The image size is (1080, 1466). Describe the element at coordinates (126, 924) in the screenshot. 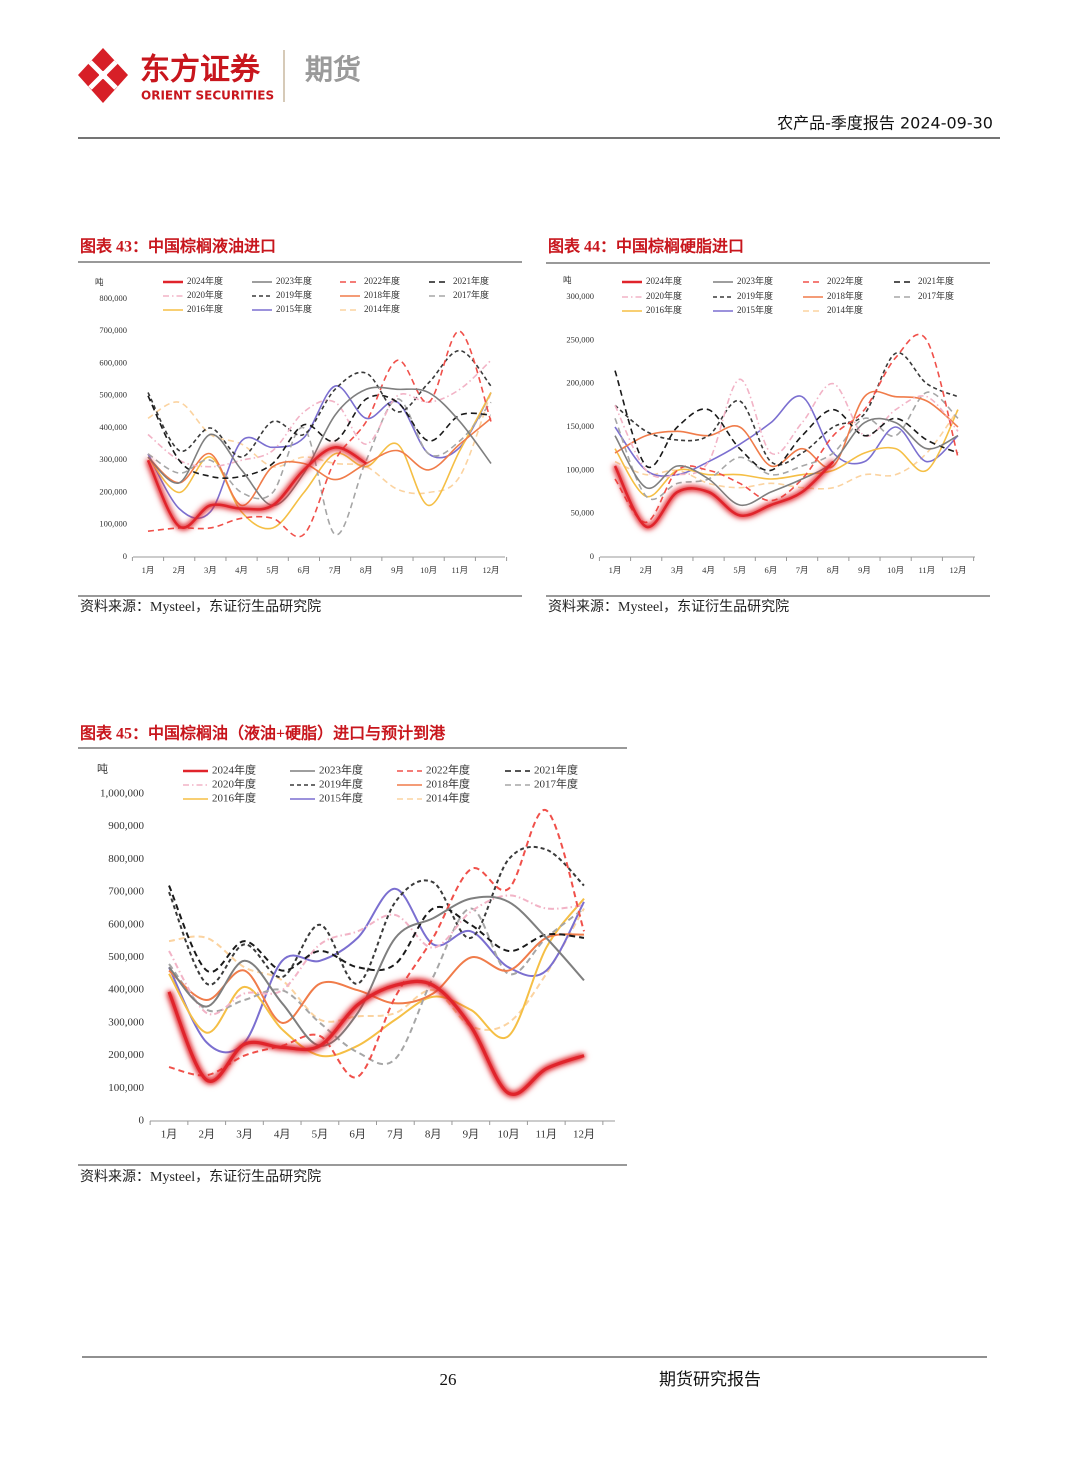

I see `y-tick-label: 600,000` at that location.